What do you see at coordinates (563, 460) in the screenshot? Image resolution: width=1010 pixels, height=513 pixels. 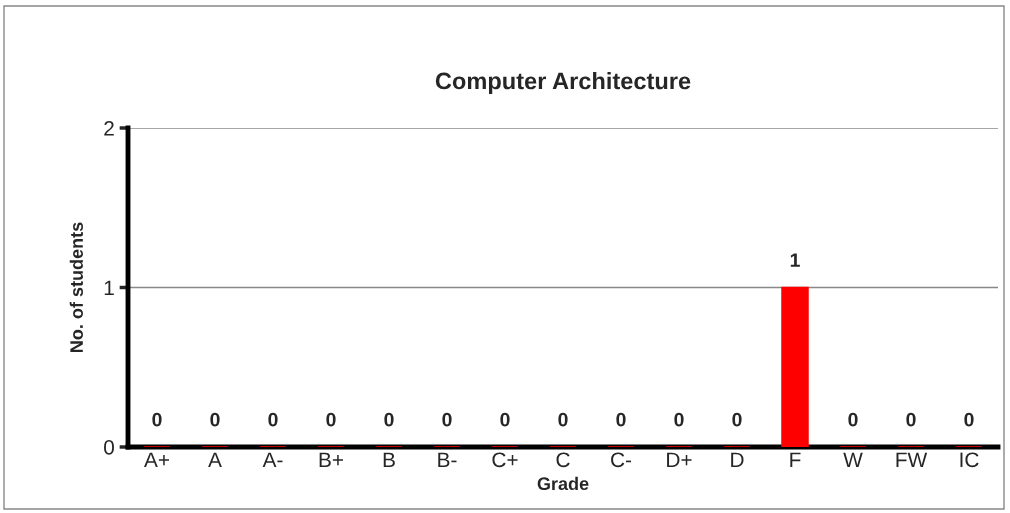 I see `x-tick-label: C` at bounding box center [563, 460].